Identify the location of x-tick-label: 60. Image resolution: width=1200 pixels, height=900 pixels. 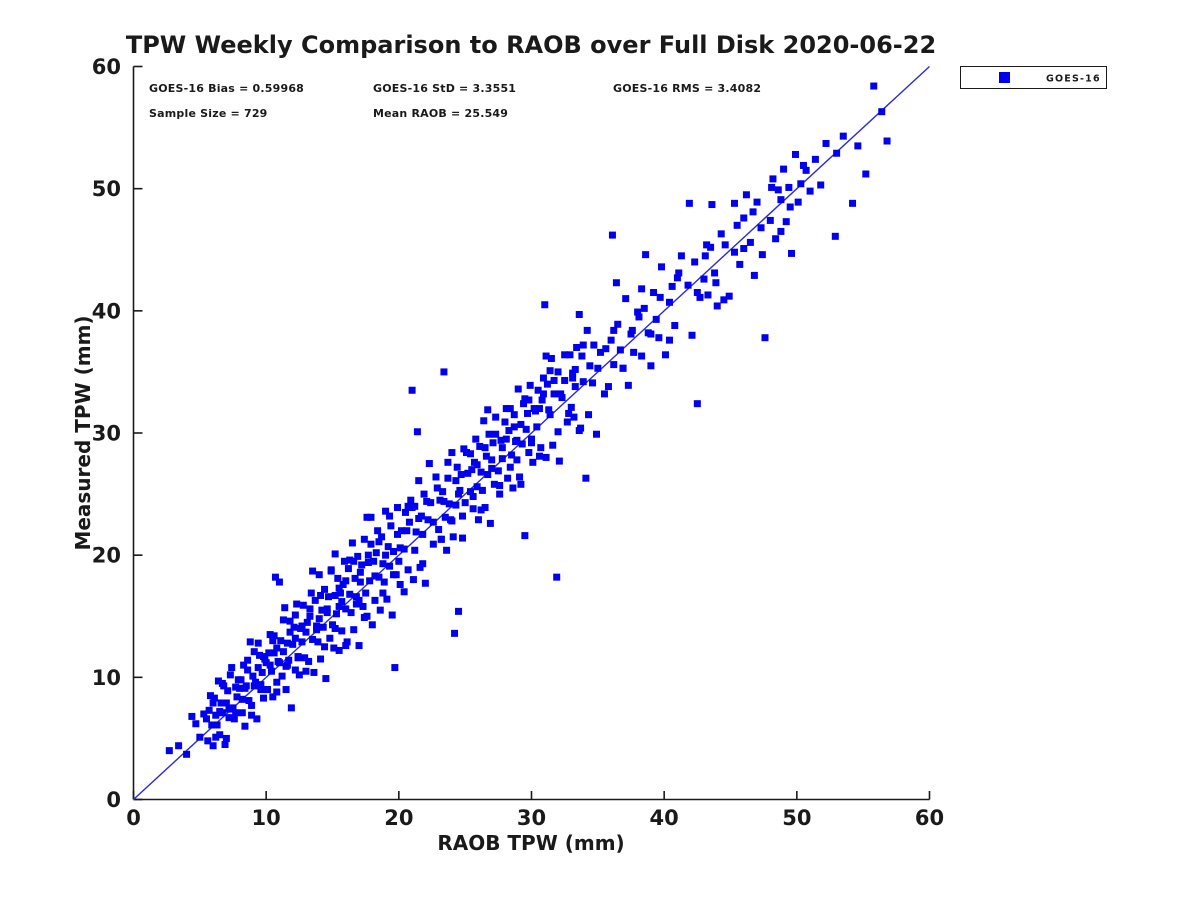
(929, 818).